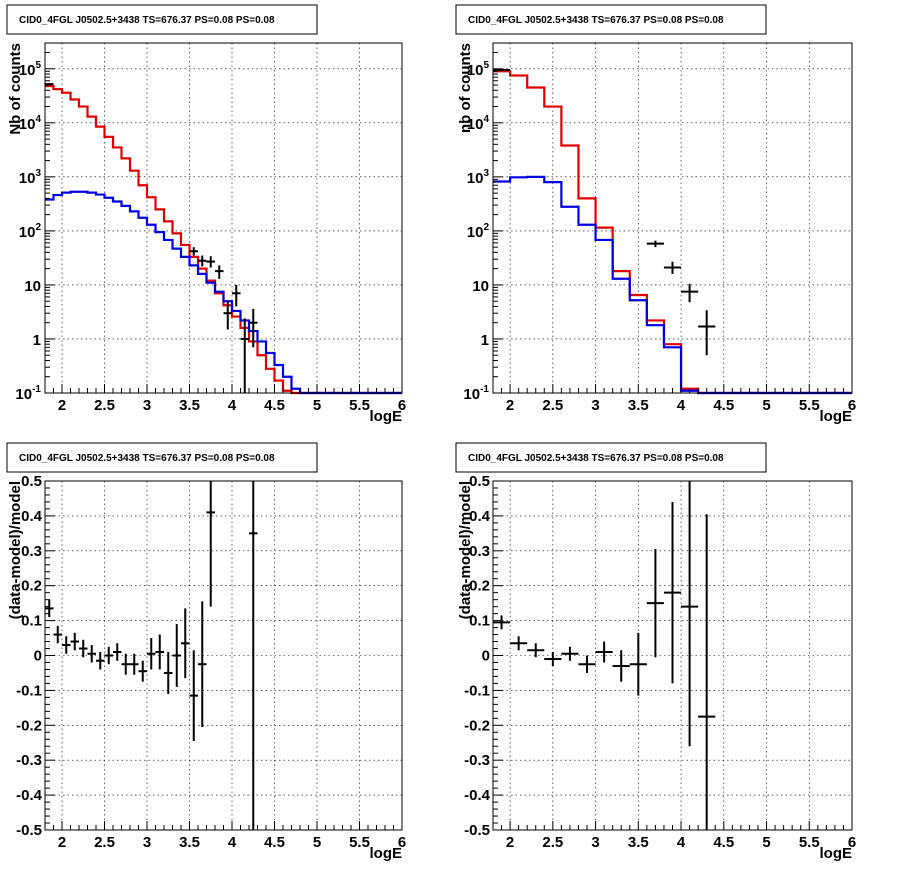  Describe the element at coordinates (30, 231) in the screenshot. I see `y-tick-label: 10²` at that location.